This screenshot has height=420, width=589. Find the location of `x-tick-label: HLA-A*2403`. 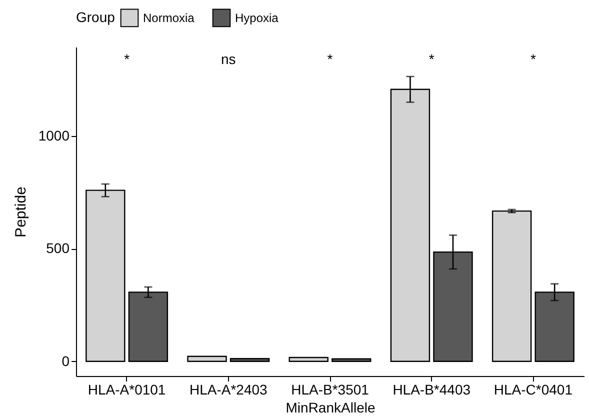

x-tick-label: HLA-A*2403 is located at coordinates (228, 390).